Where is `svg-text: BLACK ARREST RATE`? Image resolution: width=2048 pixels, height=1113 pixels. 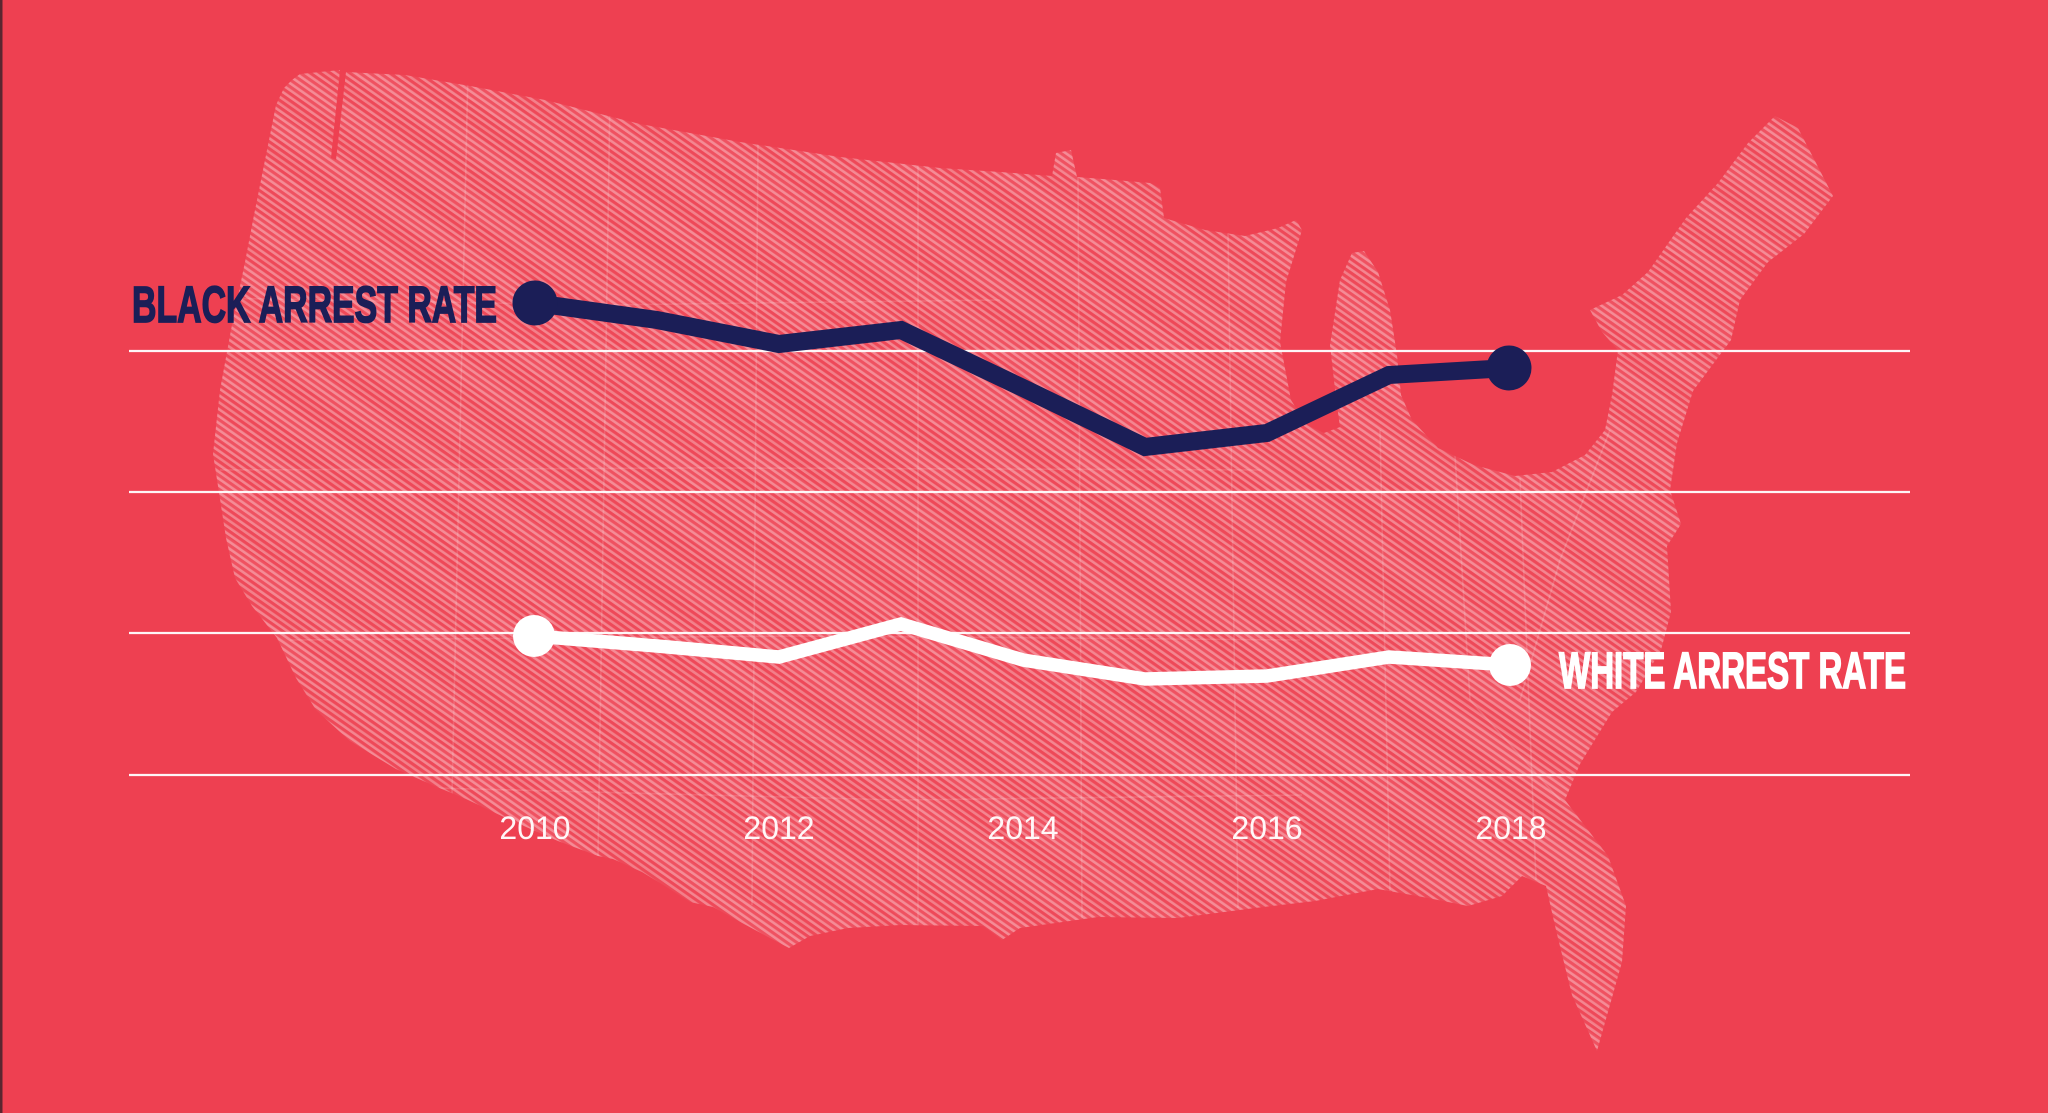 svg-text: BLACK ARREST RATE is located at coordinates (314, 304).